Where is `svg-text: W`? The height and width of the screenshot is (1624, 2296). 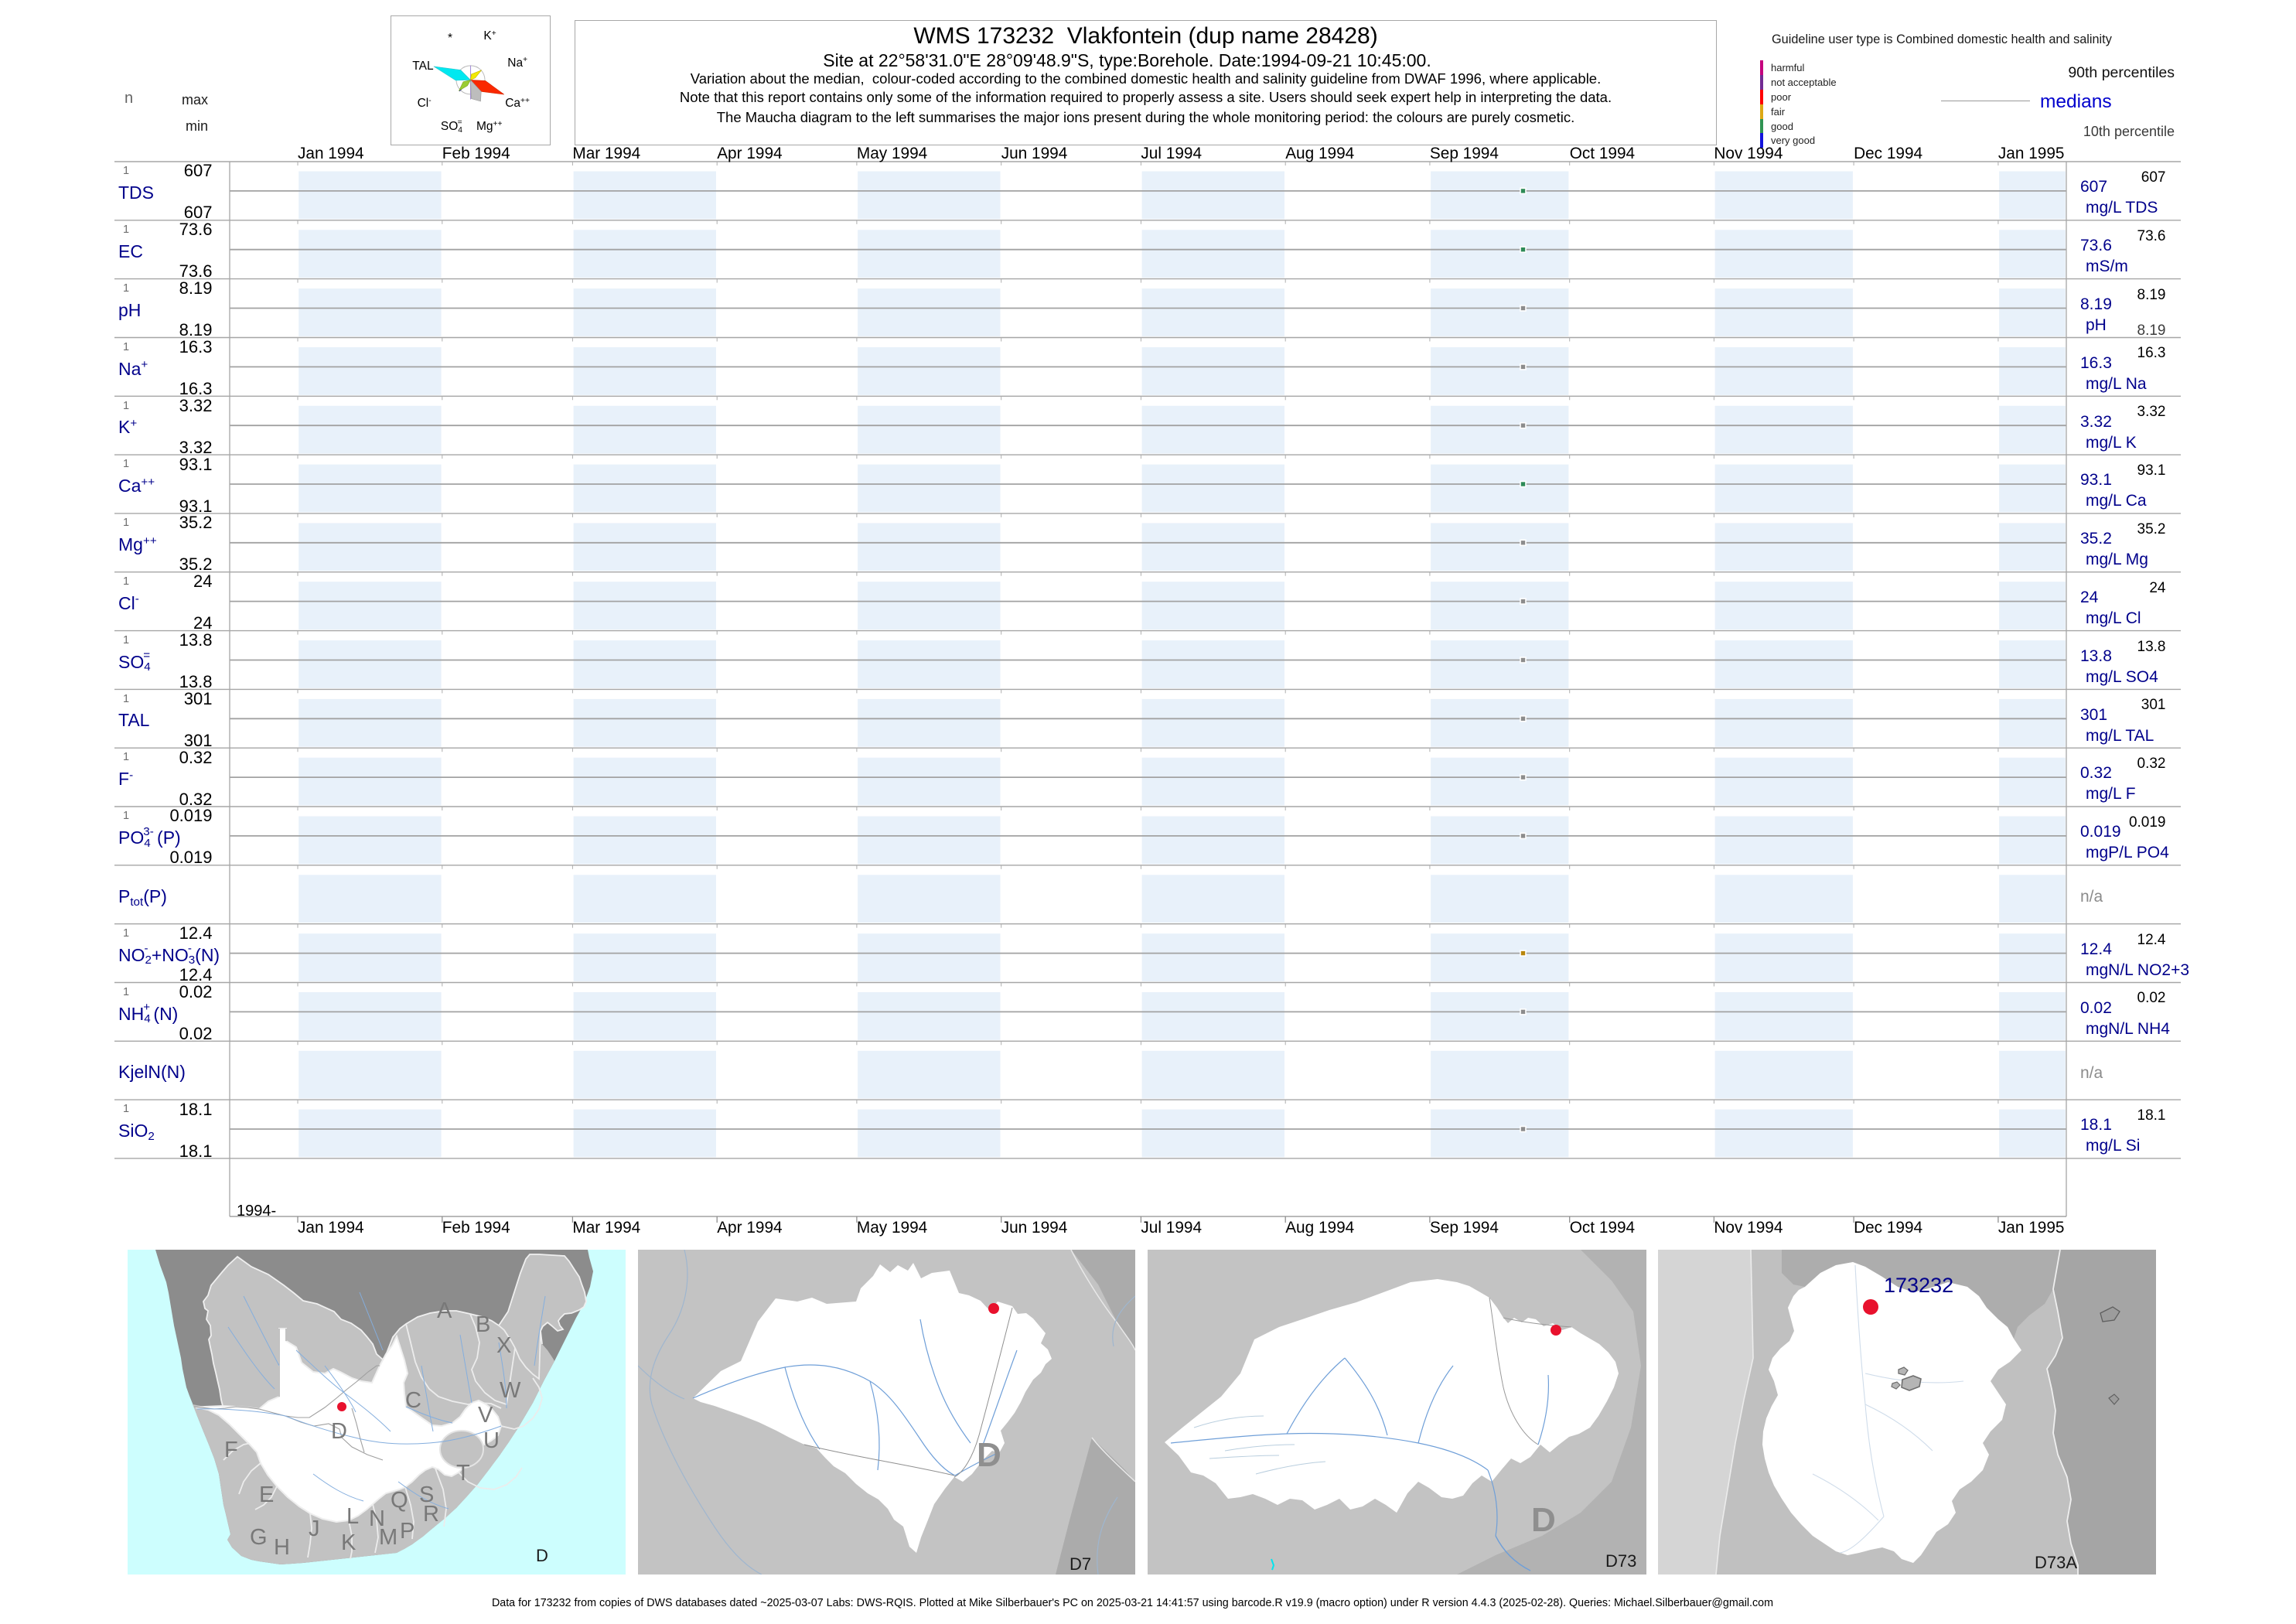 svg-text: W is located at coordinates (510, 1390).